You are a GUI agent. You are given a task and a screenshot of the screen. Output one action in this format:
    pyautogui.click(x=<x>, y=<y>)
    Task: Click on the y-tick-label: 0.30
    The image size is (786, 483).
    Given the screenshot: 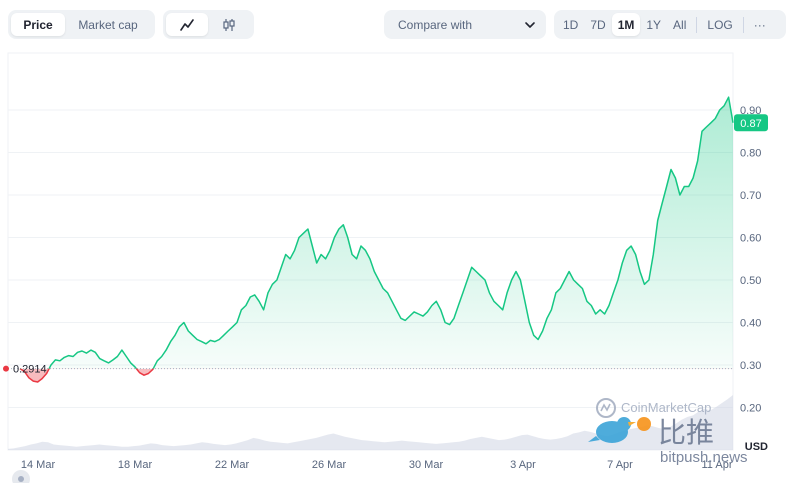 What is the action you would take?
    pyautogui.click(x=750, y=366)
    